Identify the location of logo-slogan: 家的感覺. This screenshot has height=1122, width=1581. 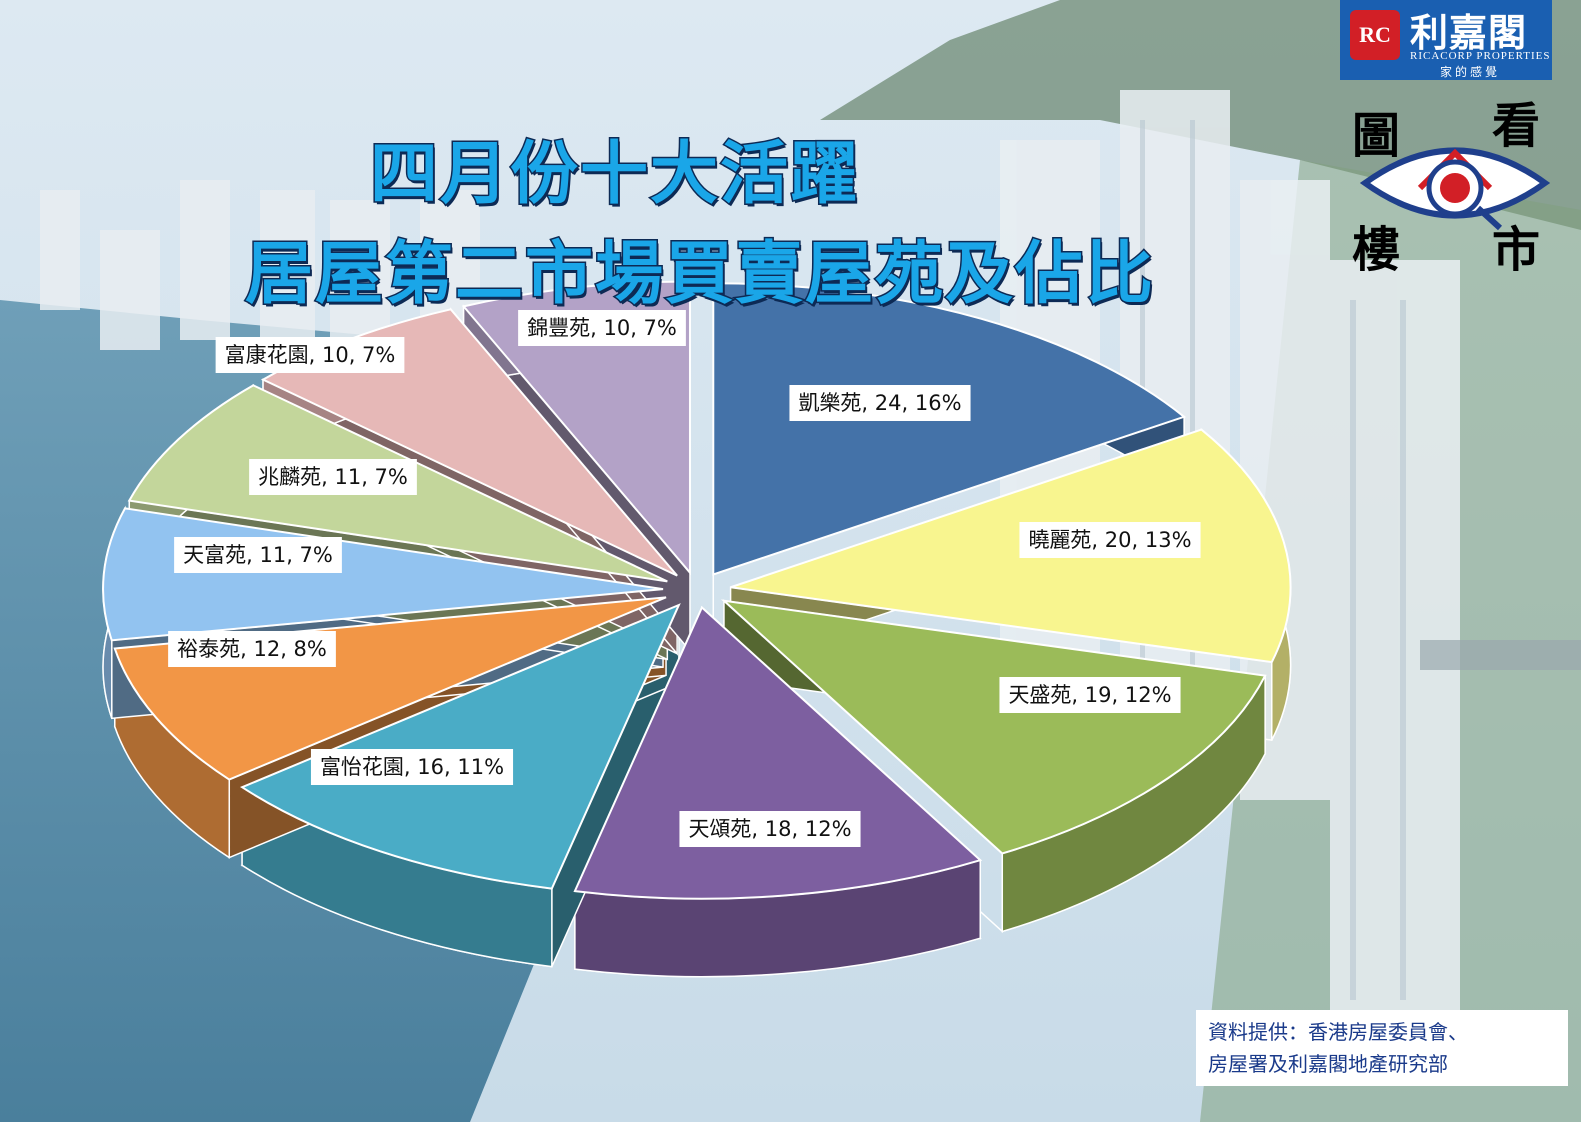
(1470, 72).